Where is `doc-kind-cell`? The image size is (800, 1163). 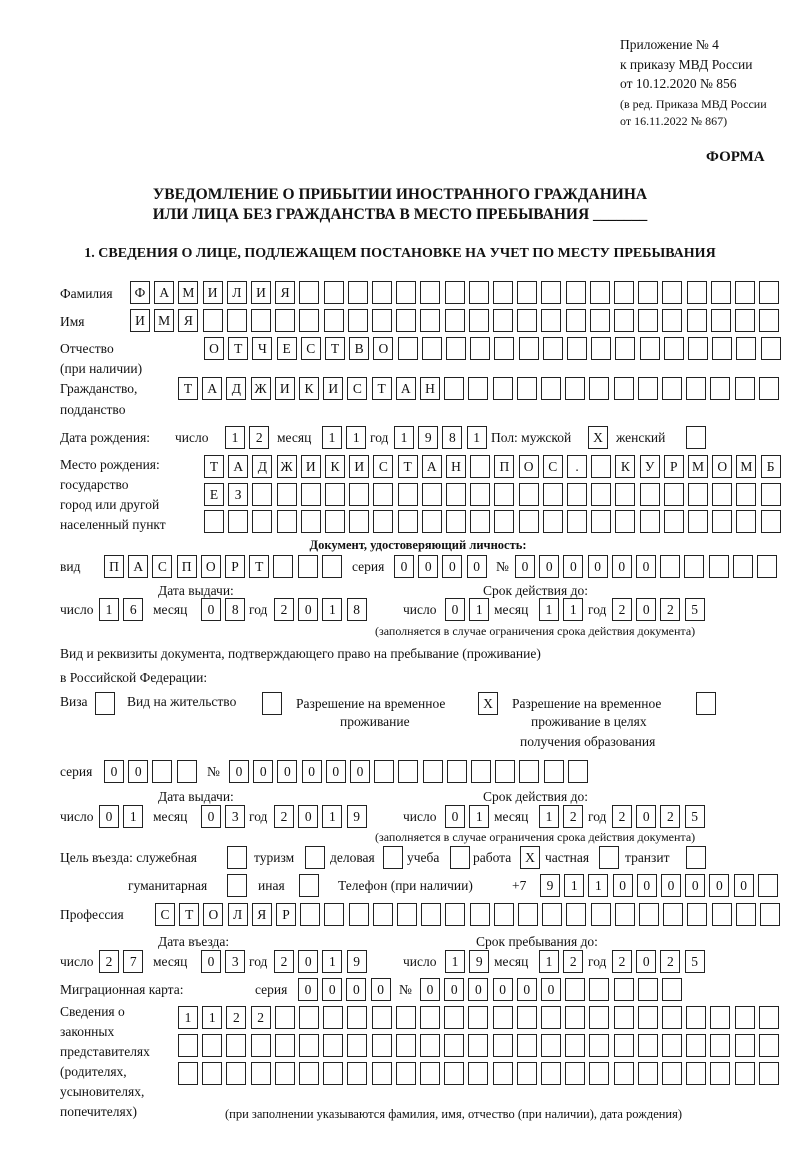
doc-kind-cell is located at coordinates (283, 566).